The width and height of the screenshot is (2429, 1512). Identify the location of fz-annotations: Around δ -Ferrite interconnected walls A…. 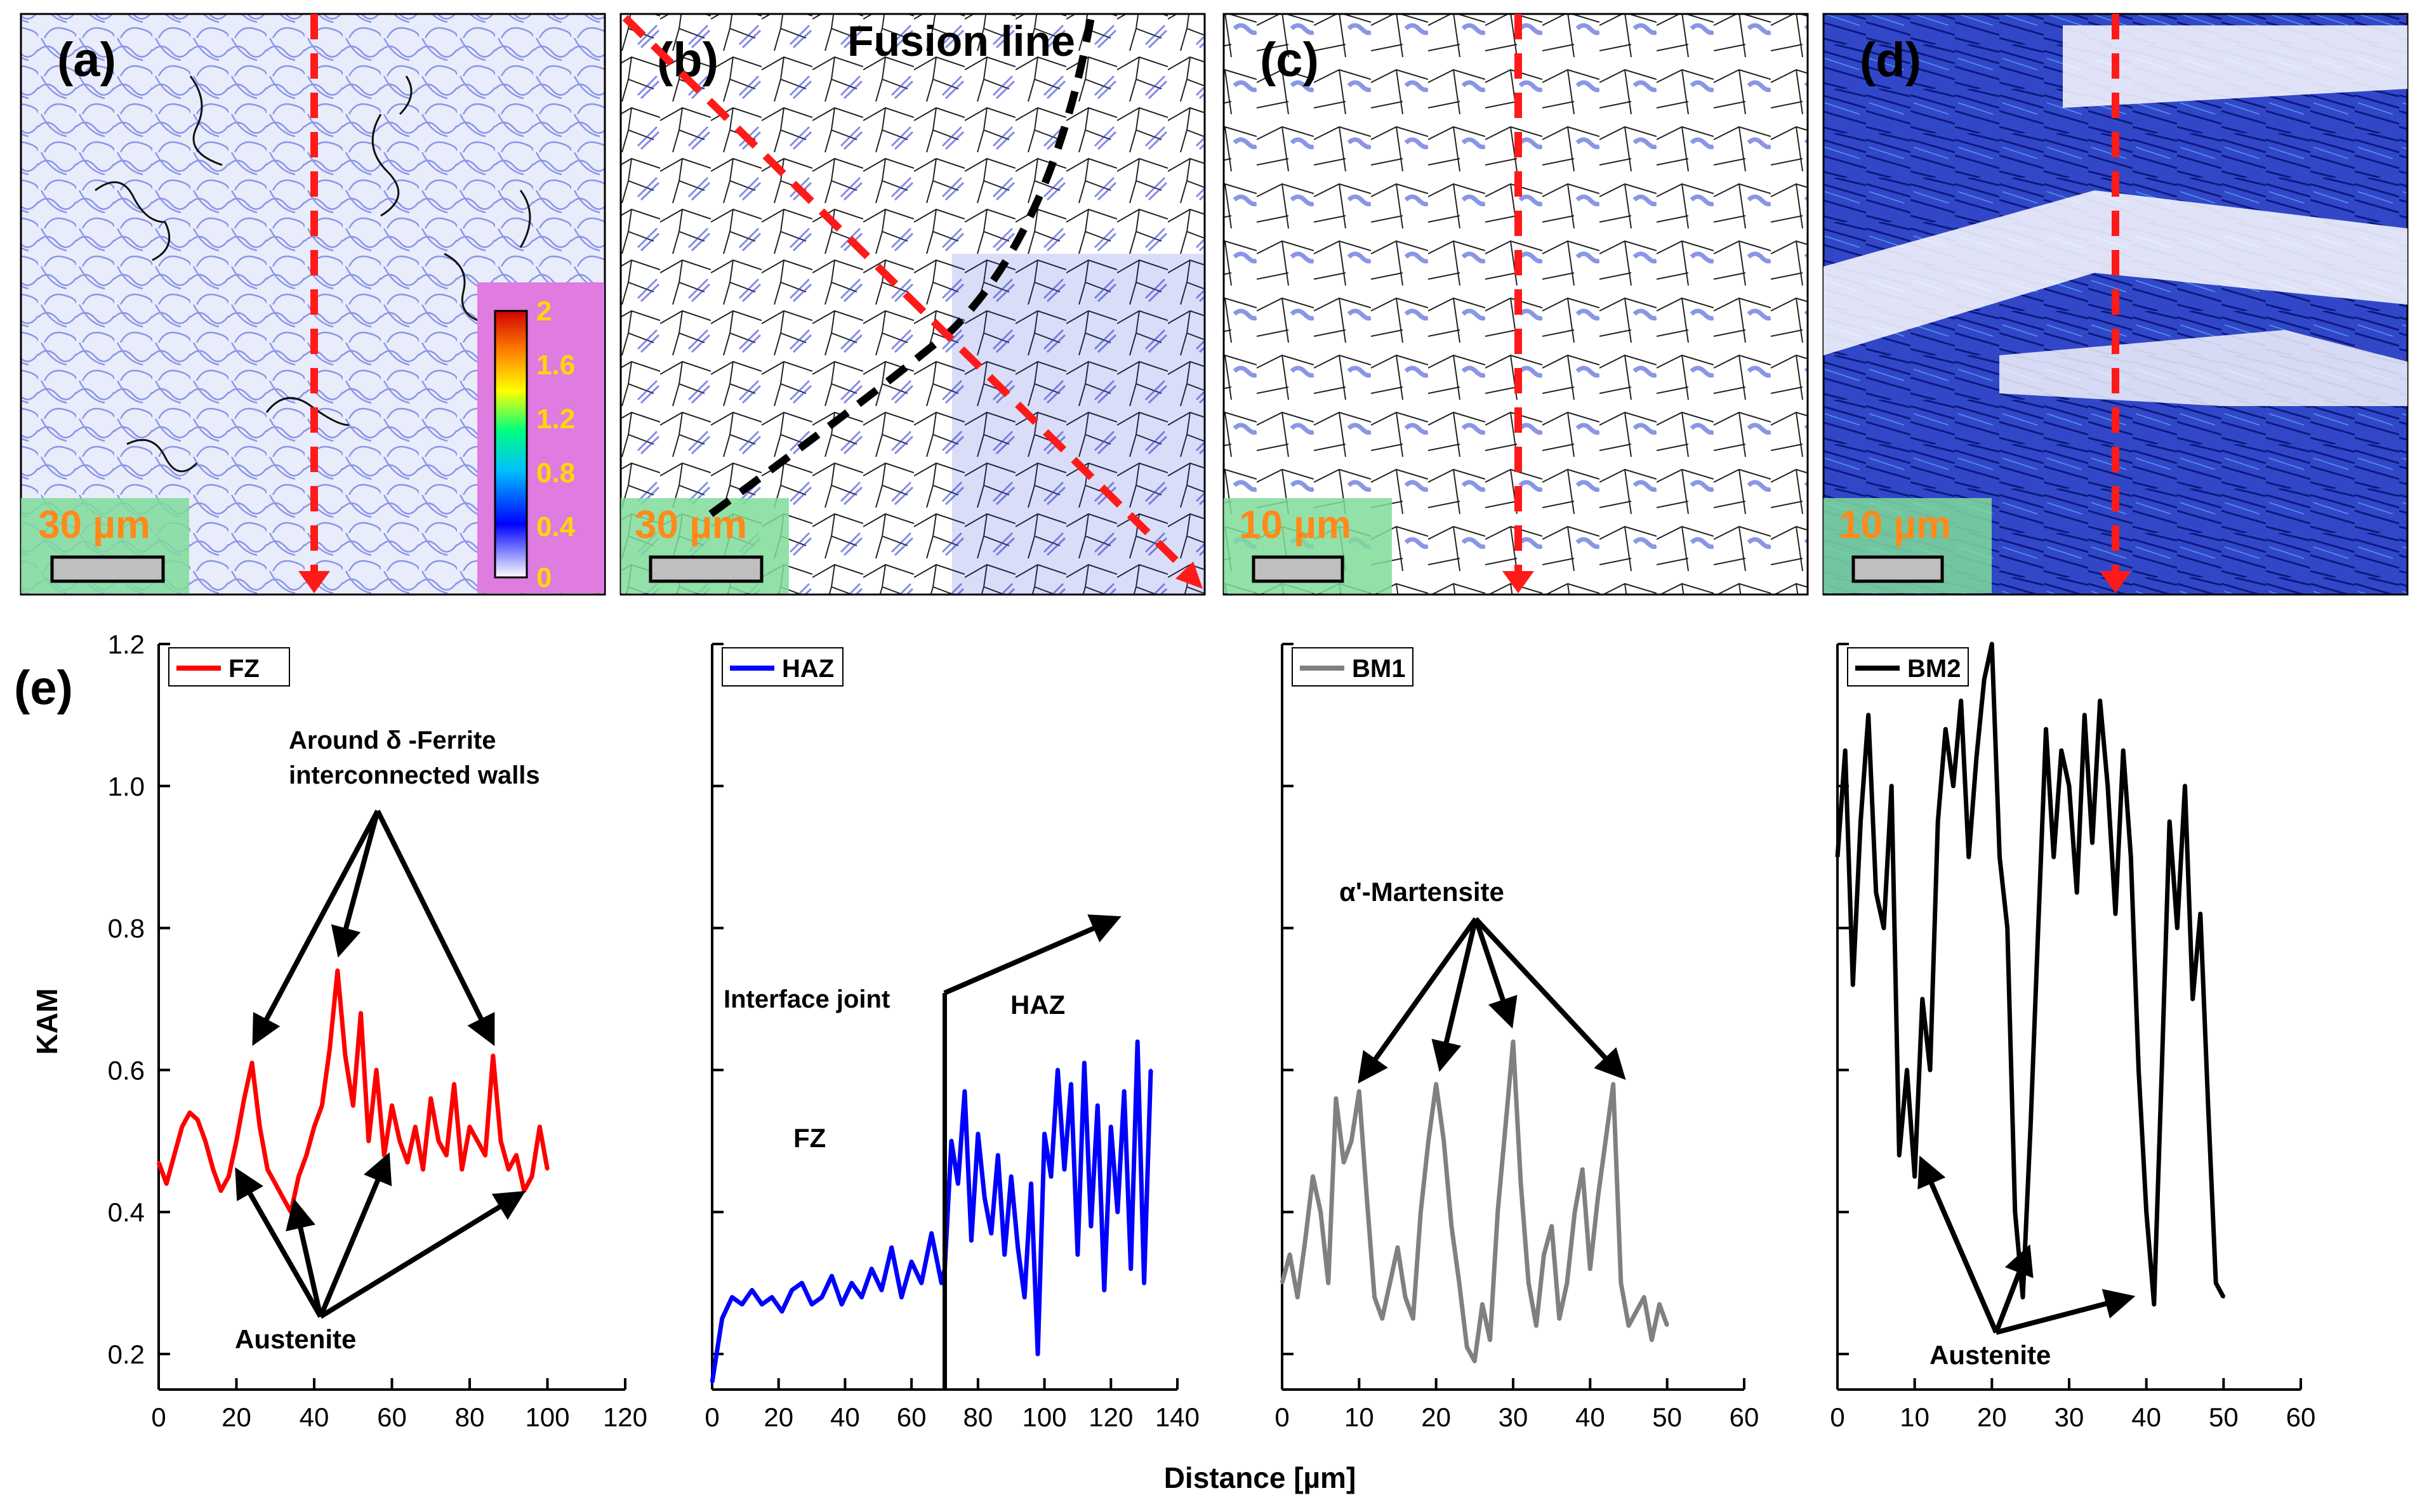
(387, 1040).